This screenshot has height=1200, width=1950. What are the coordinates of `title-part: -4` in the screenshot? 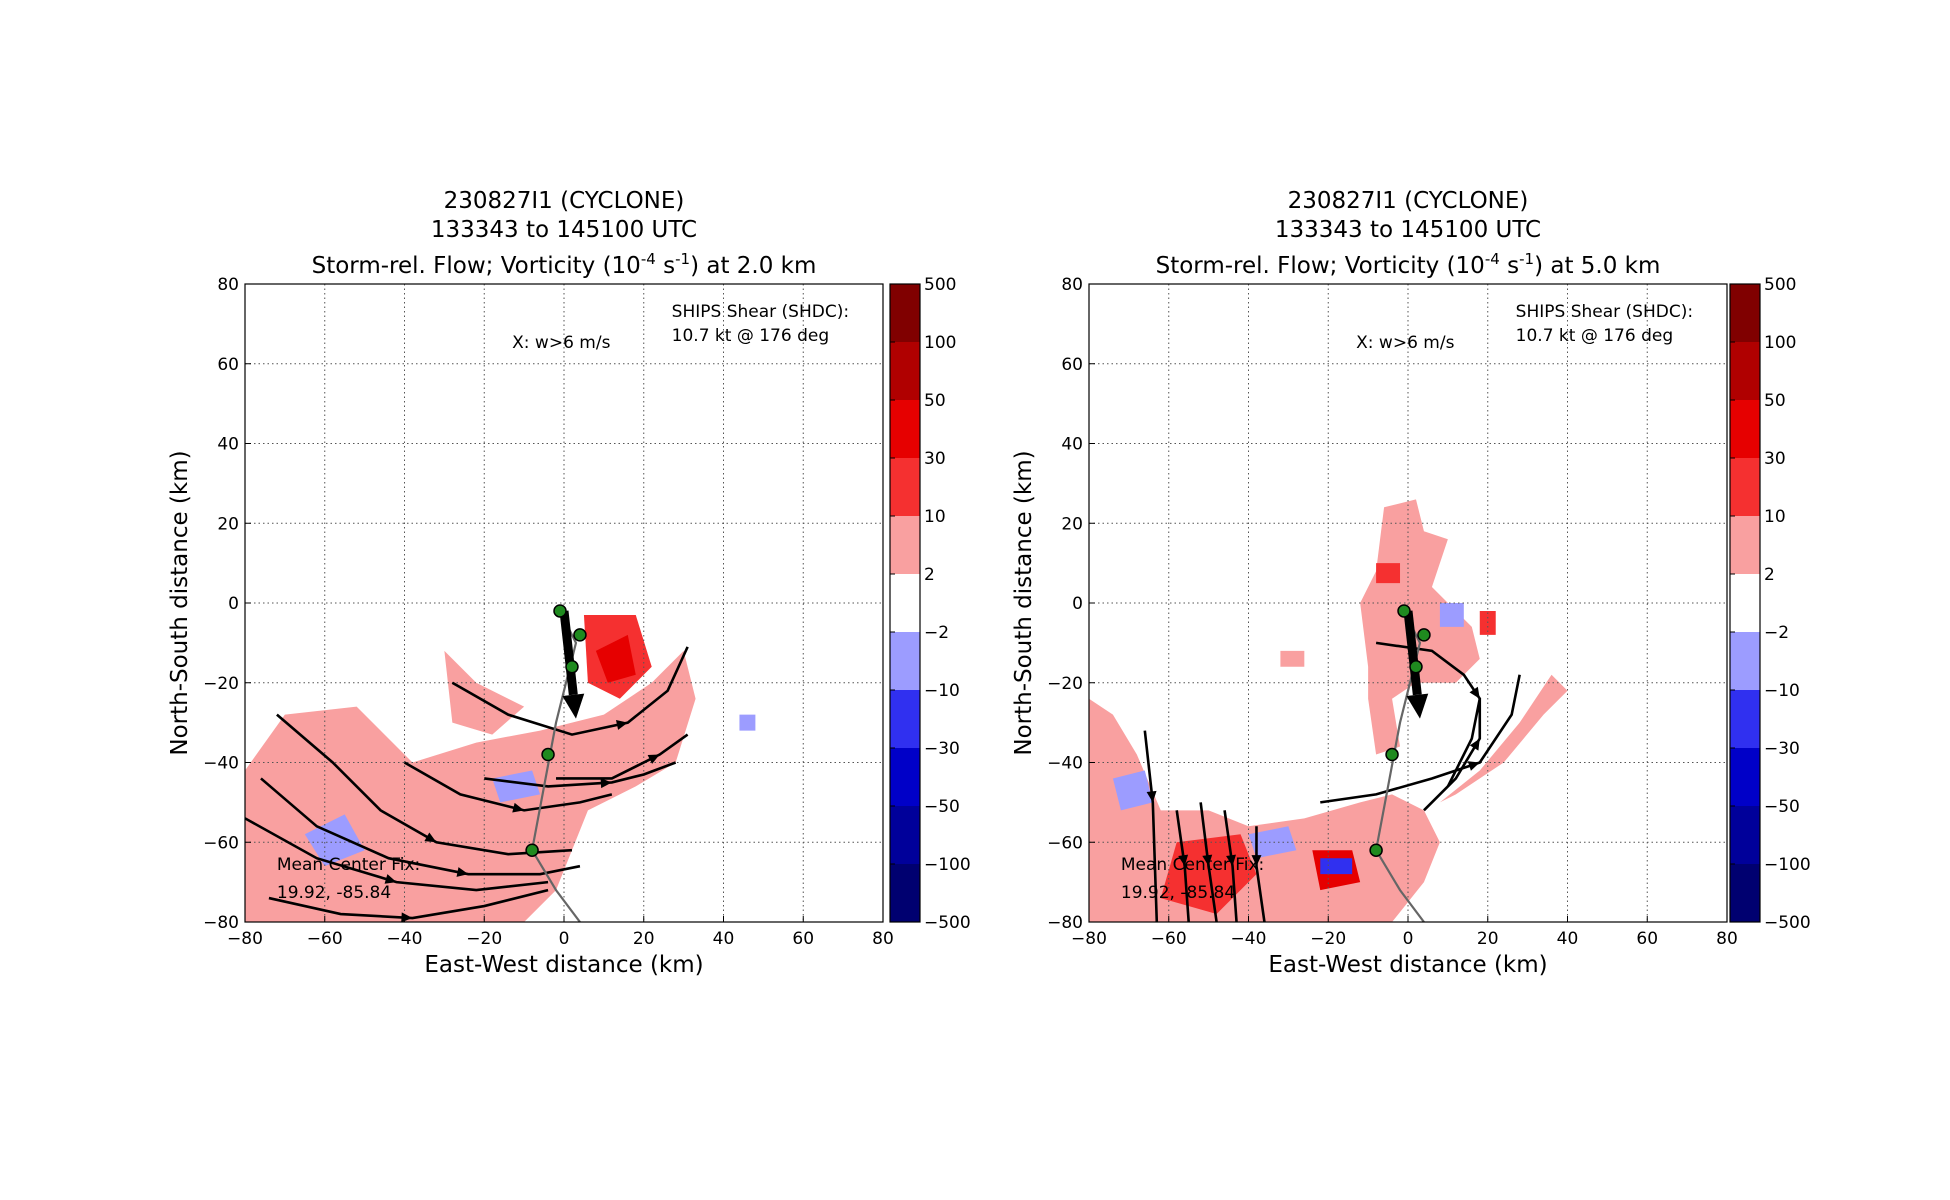 It's located at (648, 259).